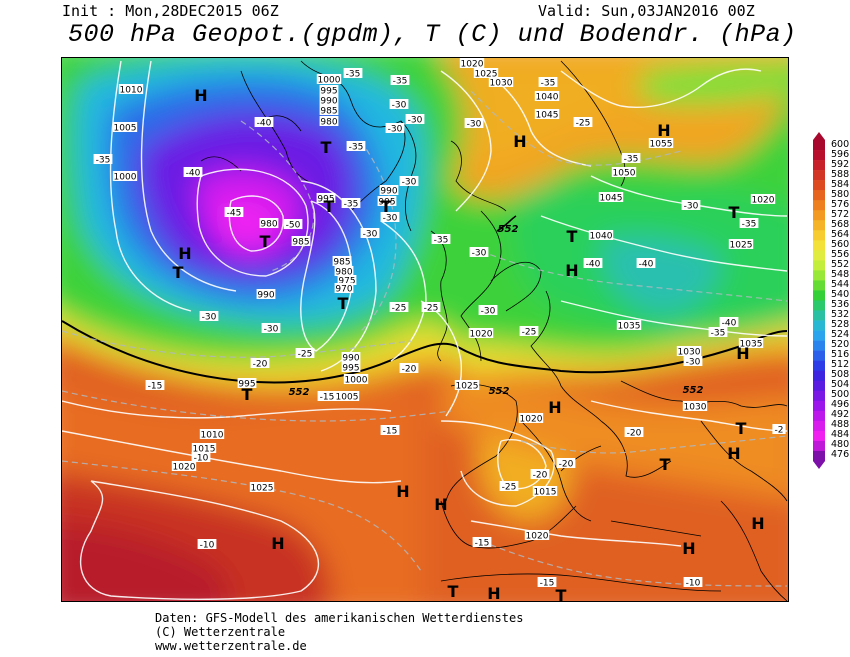 The image size is (850, 657). What do you see at coordinates (840, 205) in the screenshot?
I see `colorbar-tick-label: 576` at bounding box center [840, 205].